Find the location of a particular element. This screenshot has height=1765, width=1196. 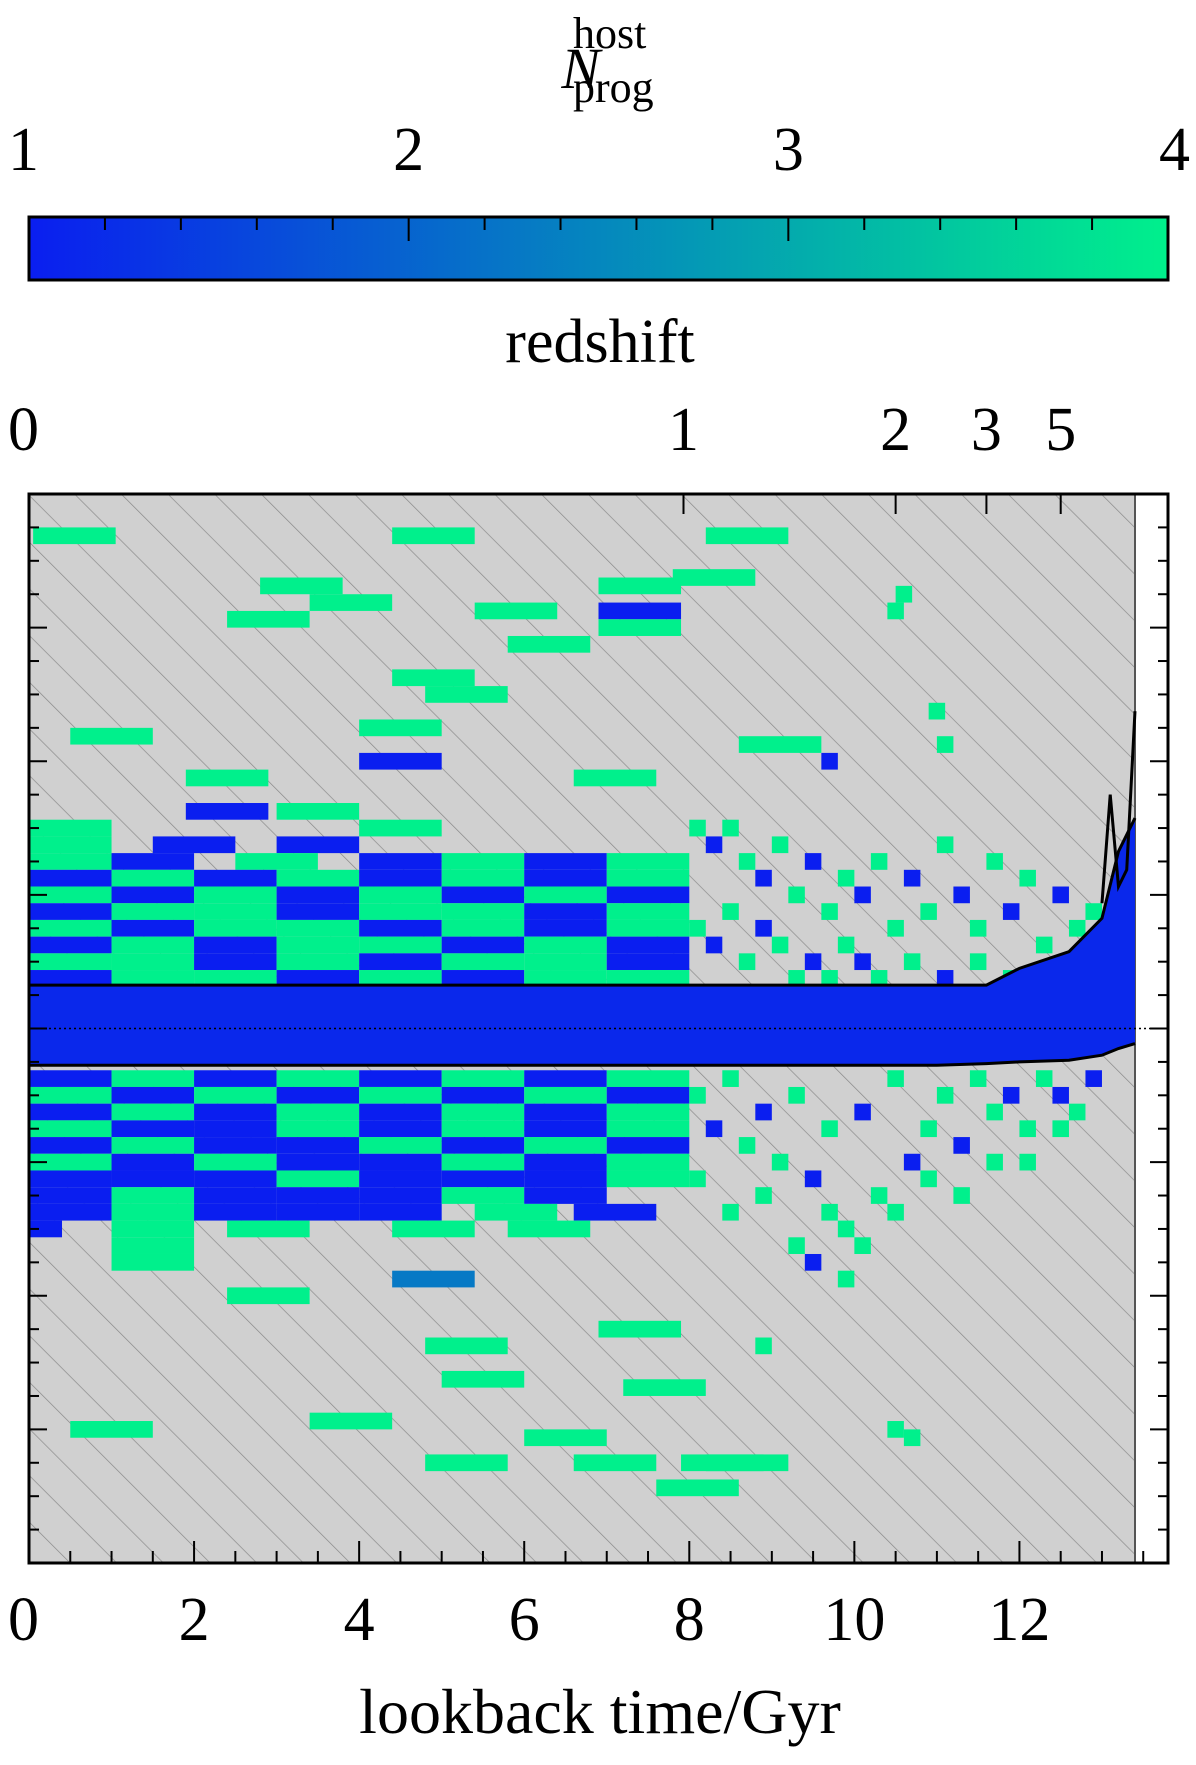

colorbar-tick-label: 4 is located at coordinates (1174, 150).